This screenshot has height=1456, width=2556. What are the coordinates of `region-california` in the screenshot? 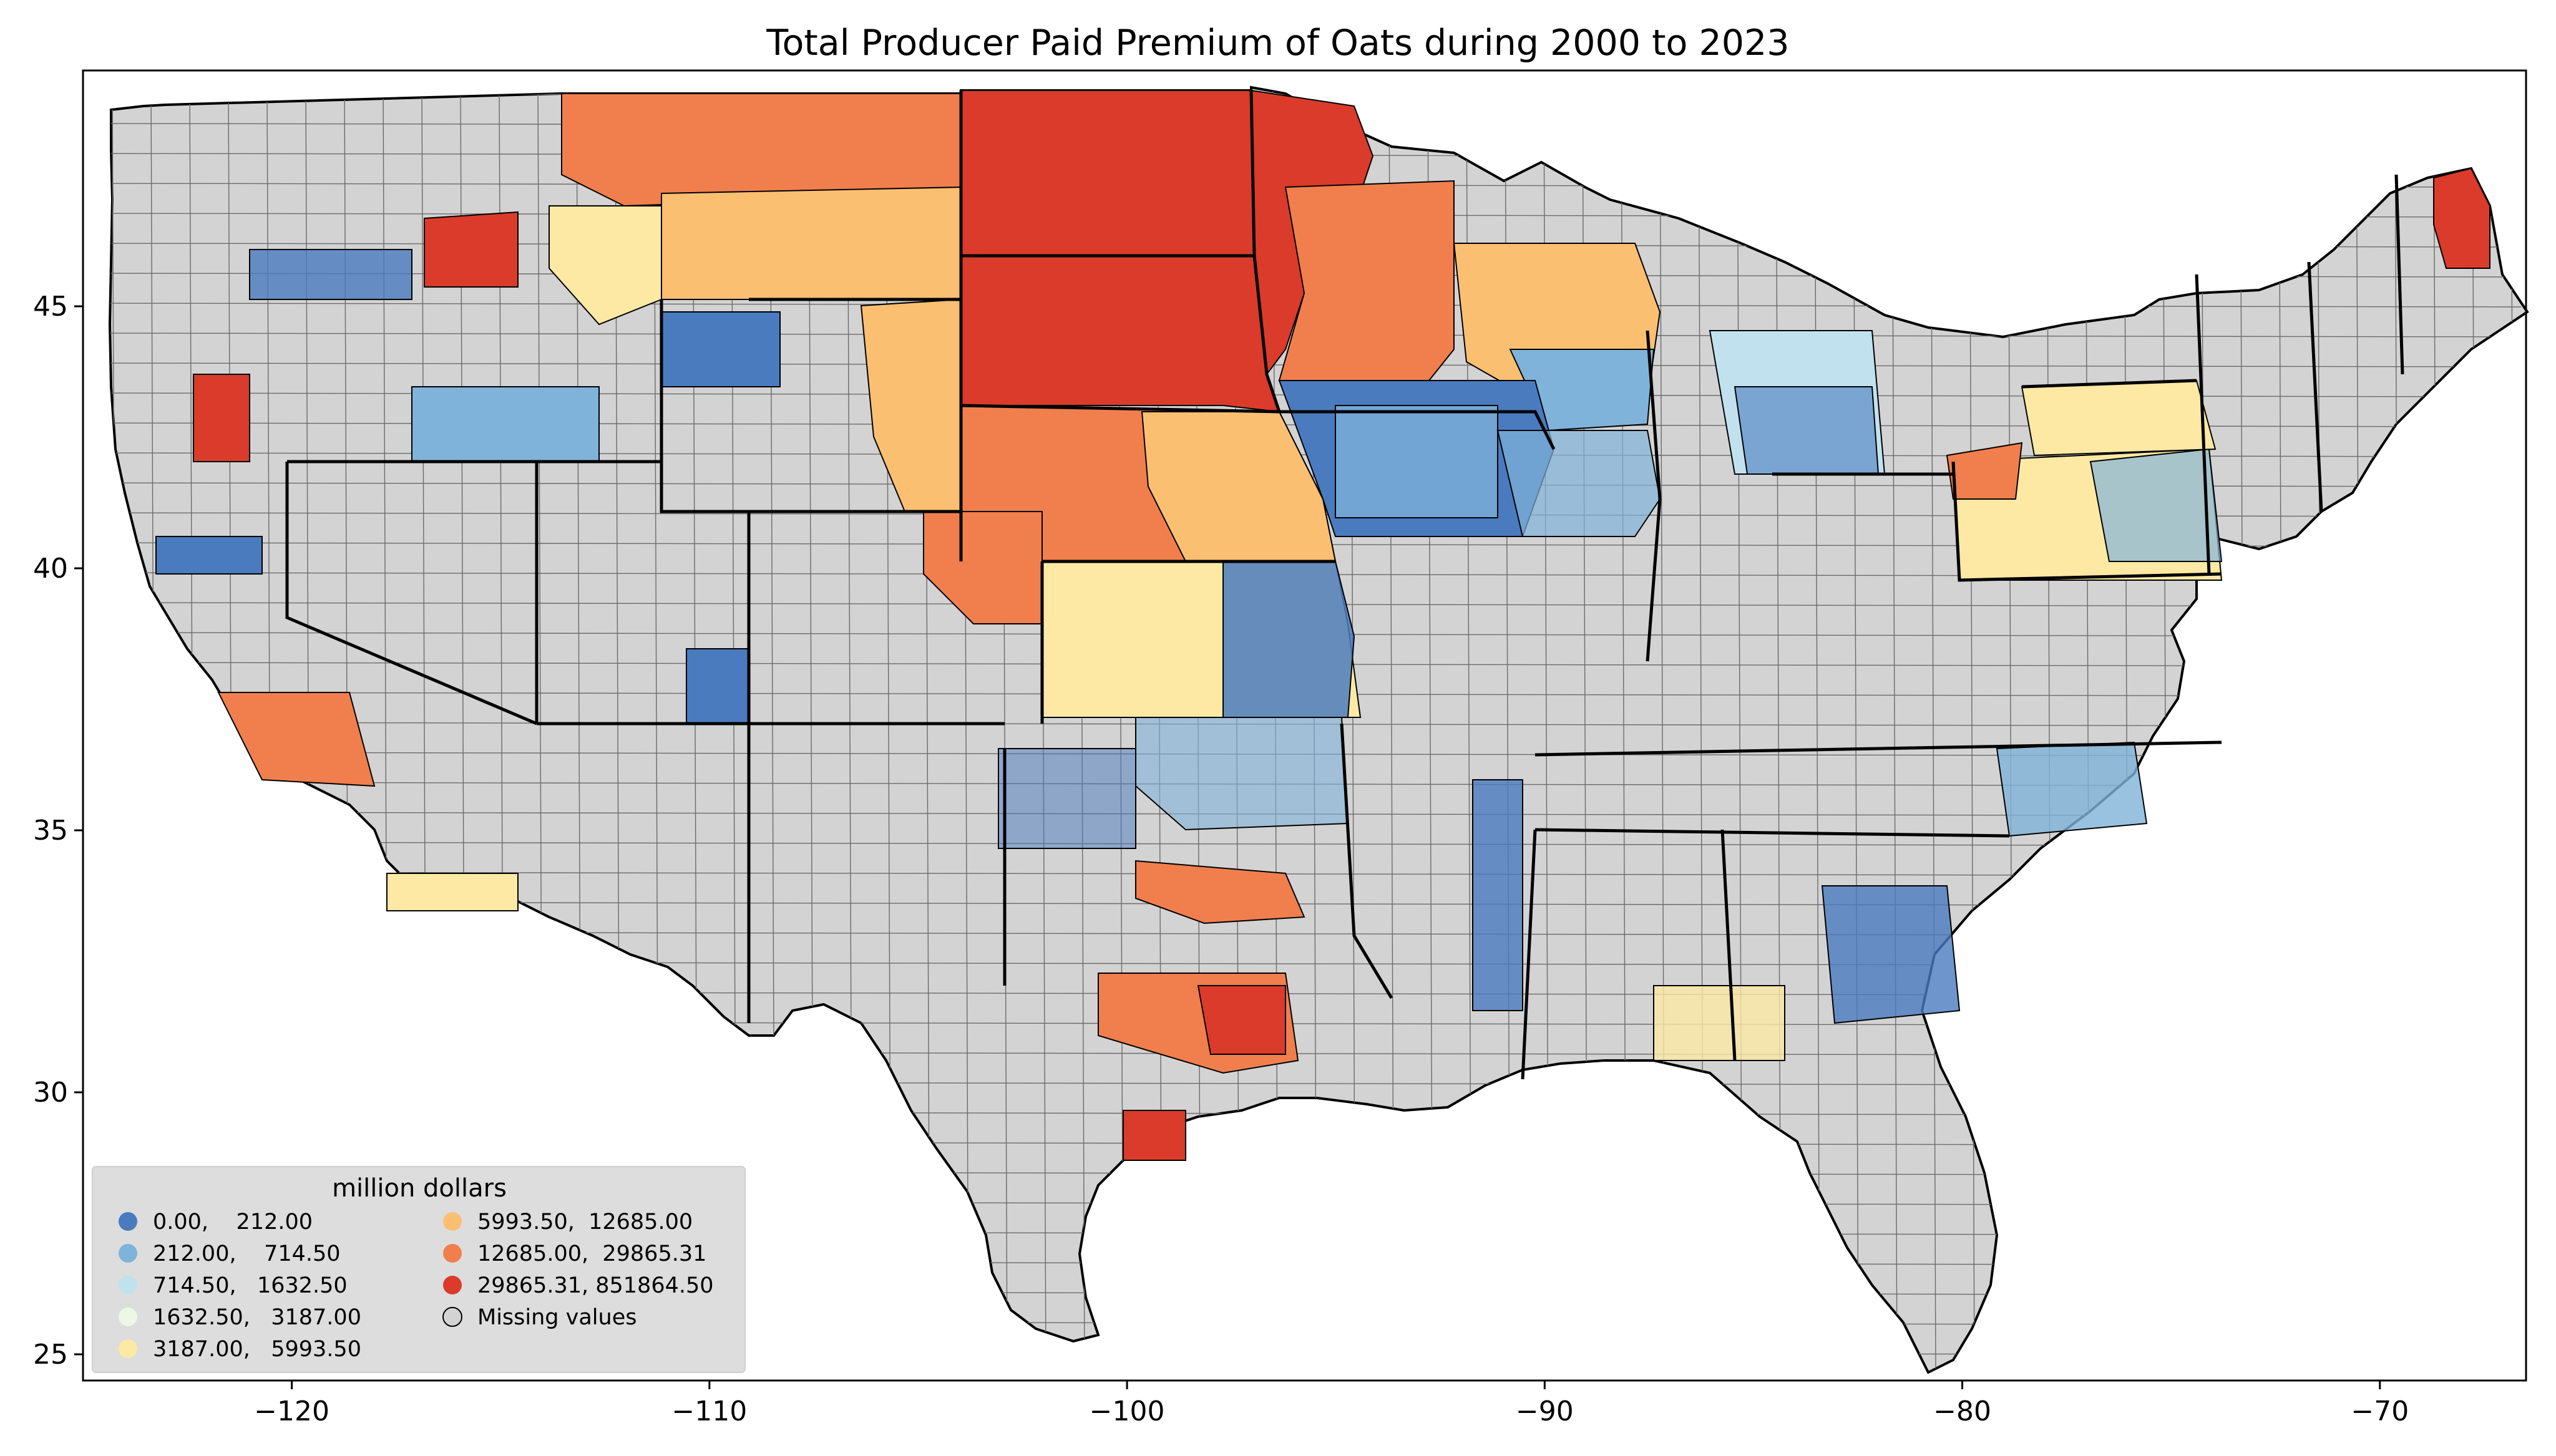 It's located at (296, 739).